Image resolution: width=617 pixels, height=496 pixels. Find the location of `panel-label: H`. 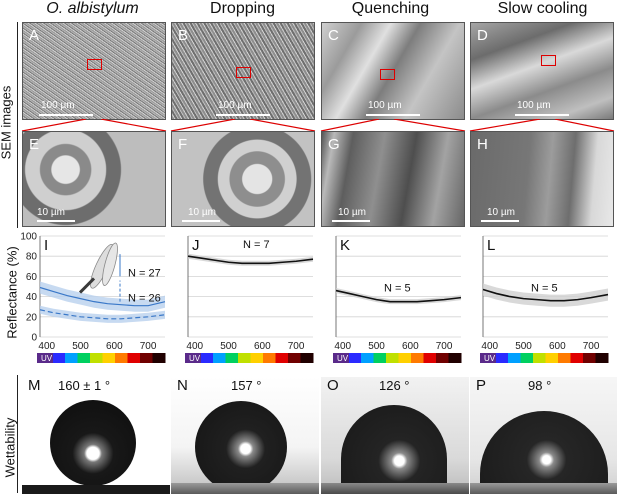

panel-label: H is located at coordinates (482, 144).